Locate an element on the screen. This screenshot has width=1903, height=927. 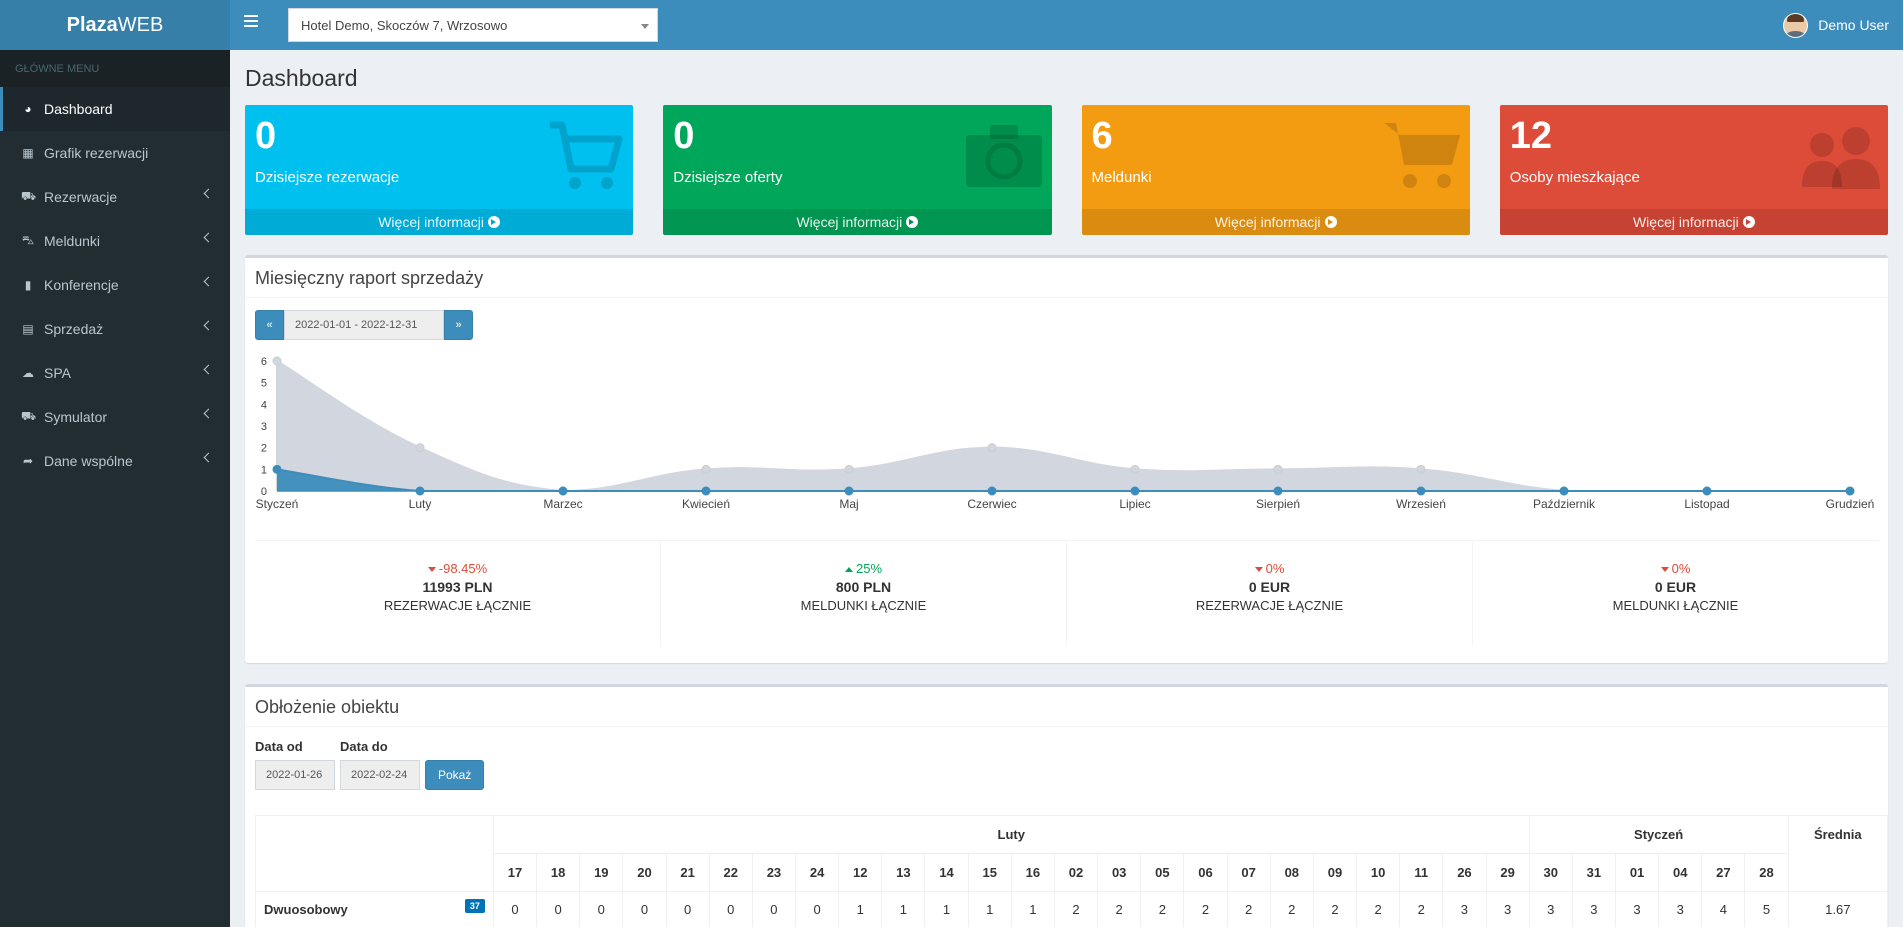
x-tick-label: Październik is located at coordinates (1564, 504).